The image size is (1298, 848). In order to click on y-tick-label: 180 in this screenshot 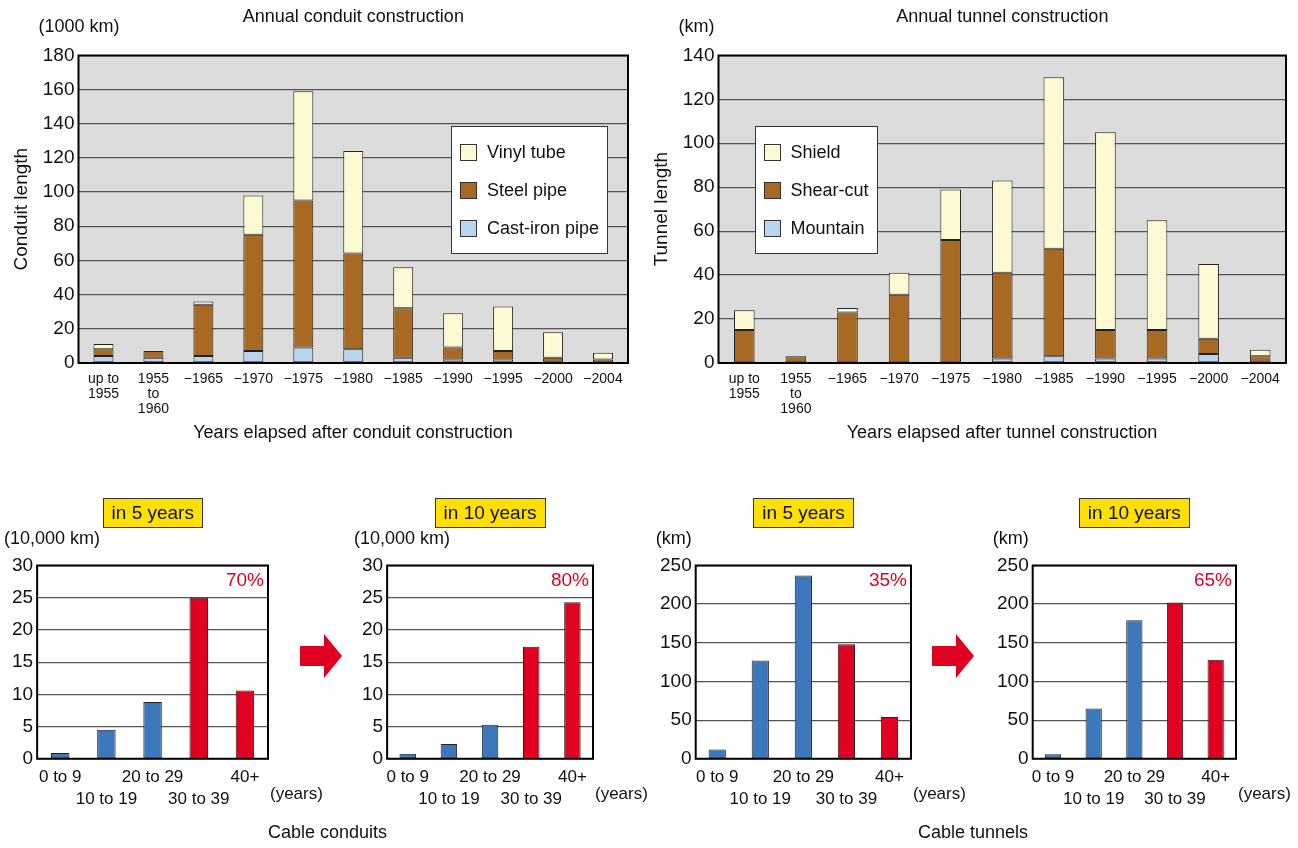, I will do `click(58, 54)`.